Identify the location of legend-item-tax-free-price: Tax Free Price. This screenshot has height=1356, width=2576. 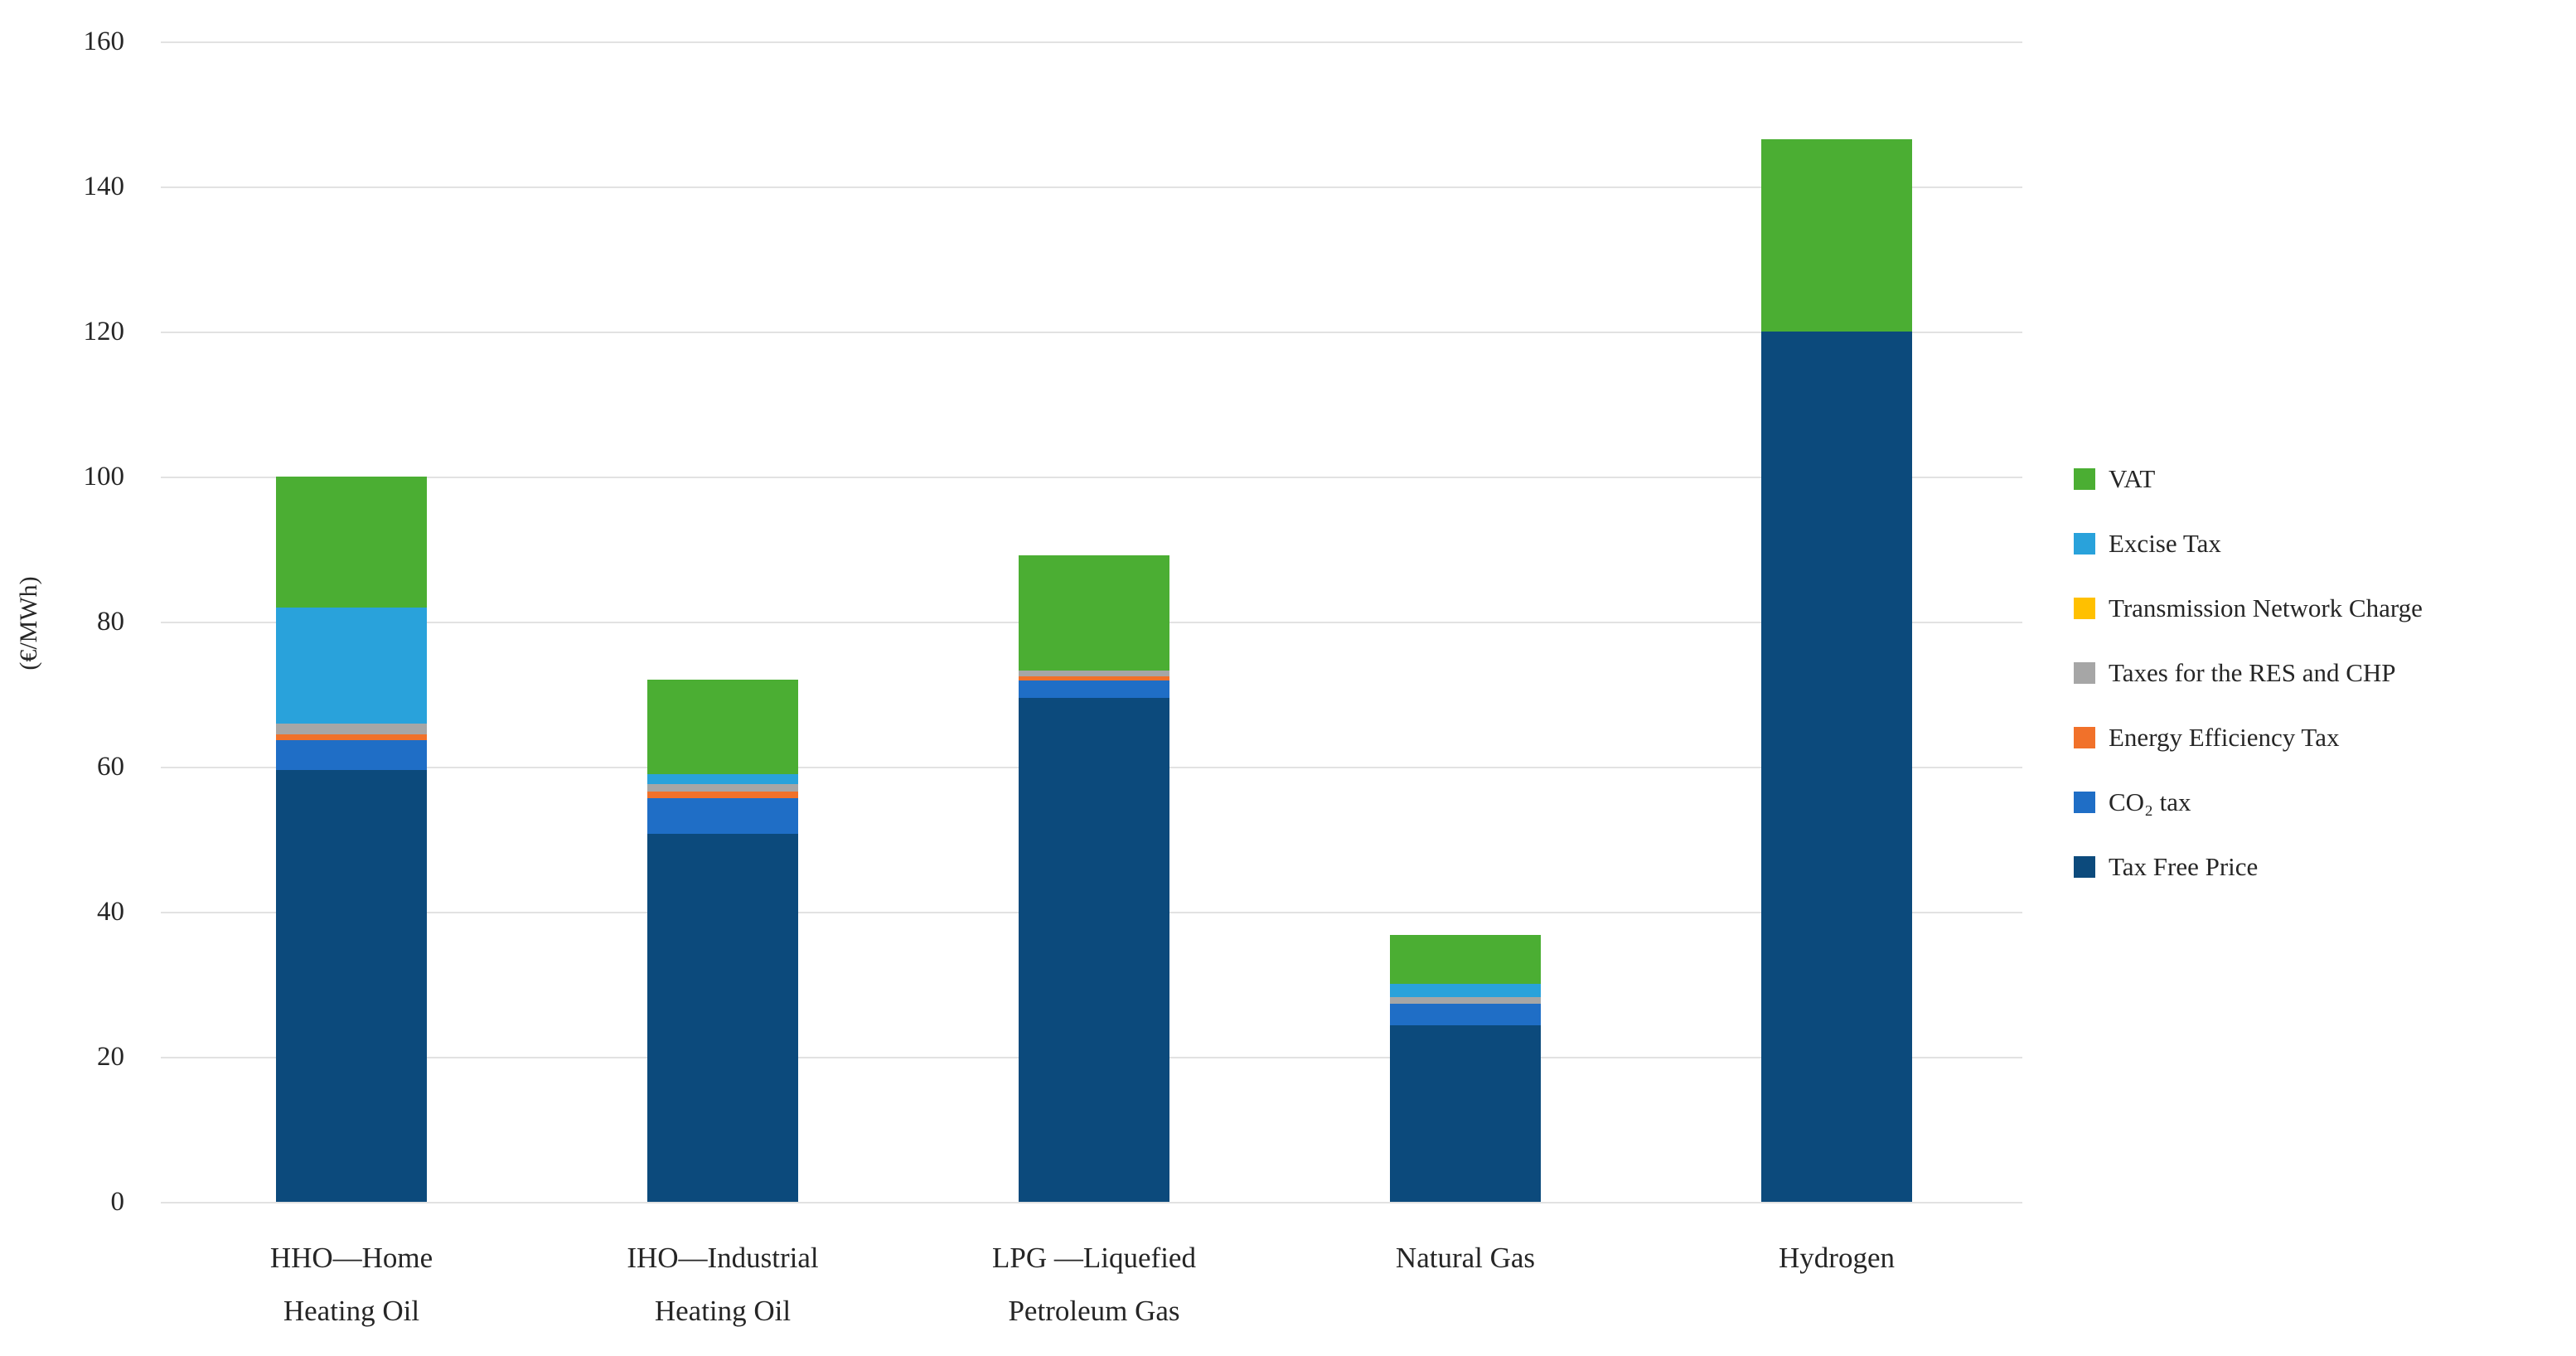
(2248, 867).